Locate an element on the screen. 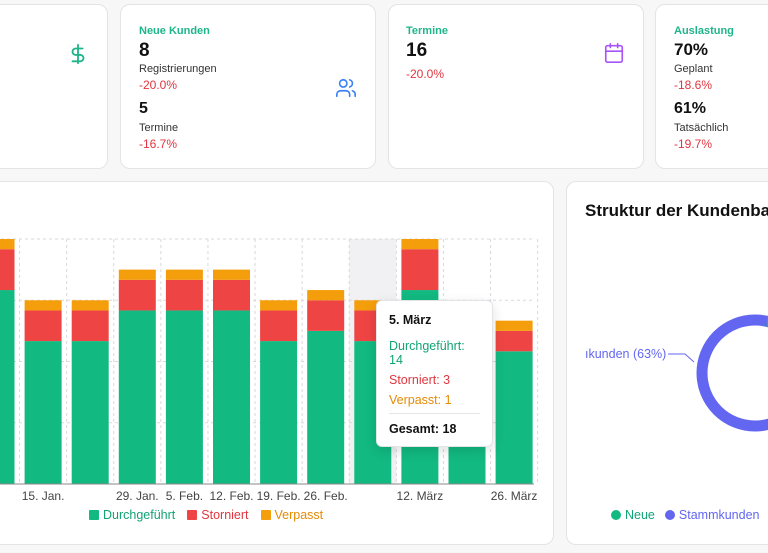 The image size is (768, 553). tooltip-divider is located at coordinates (434, 413).